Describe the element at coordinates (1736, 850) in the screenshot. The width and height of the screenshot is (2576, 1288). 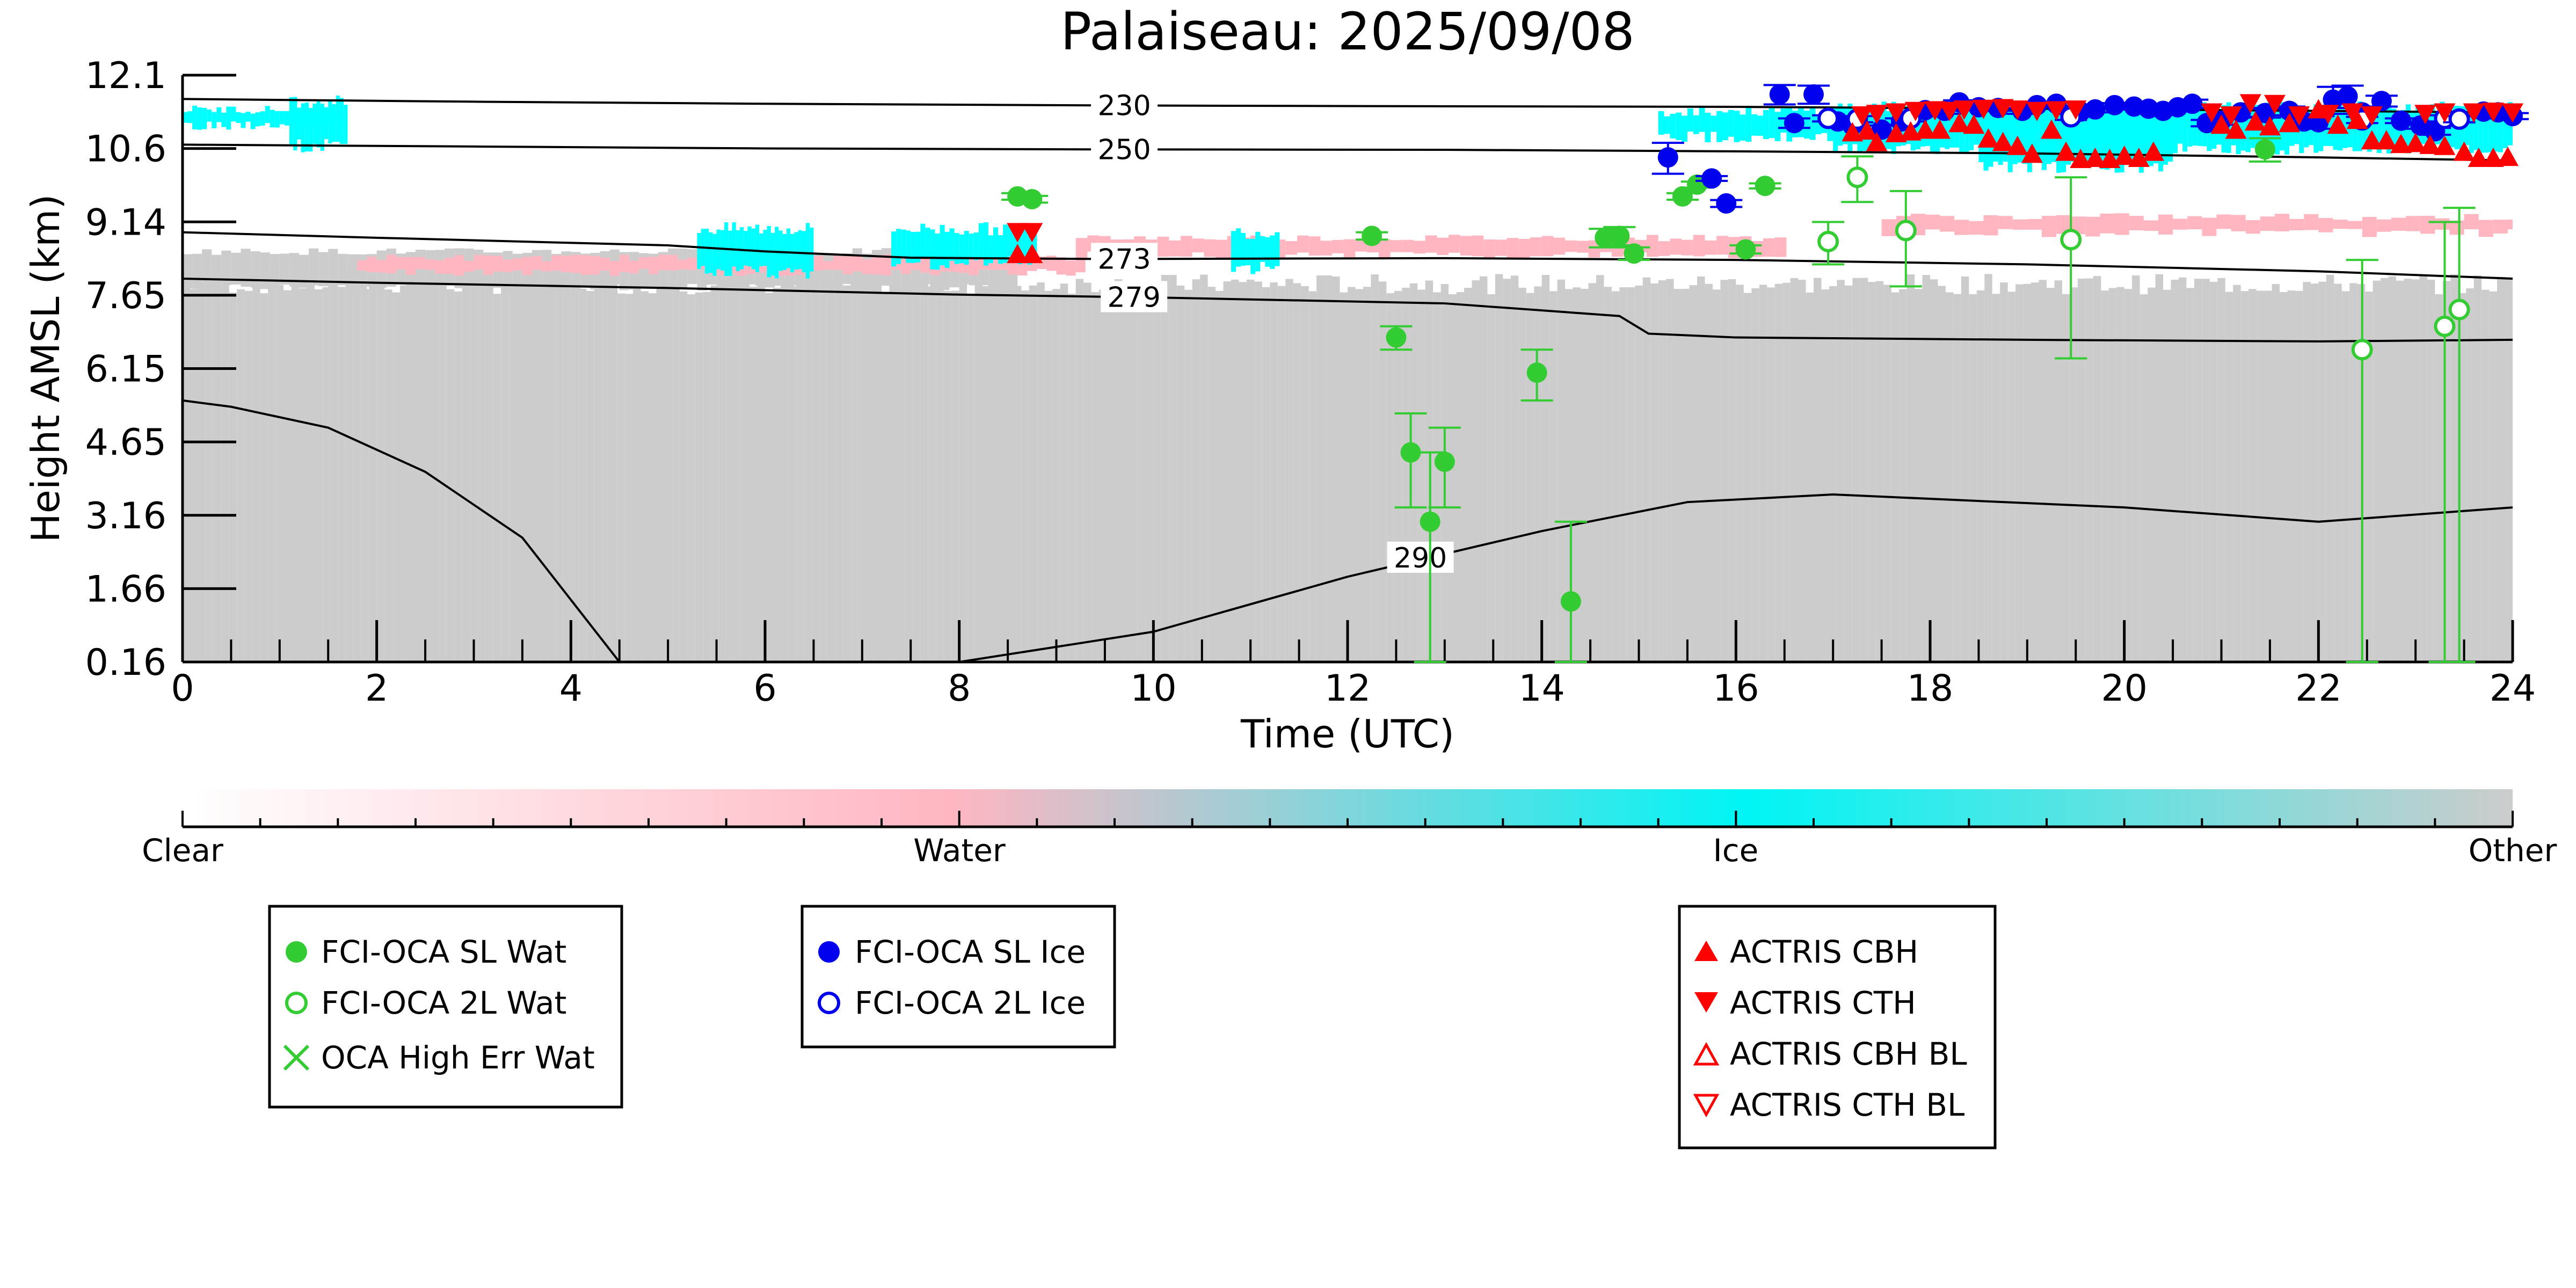
I see `colorbar-label-ice: Ice` at that location.